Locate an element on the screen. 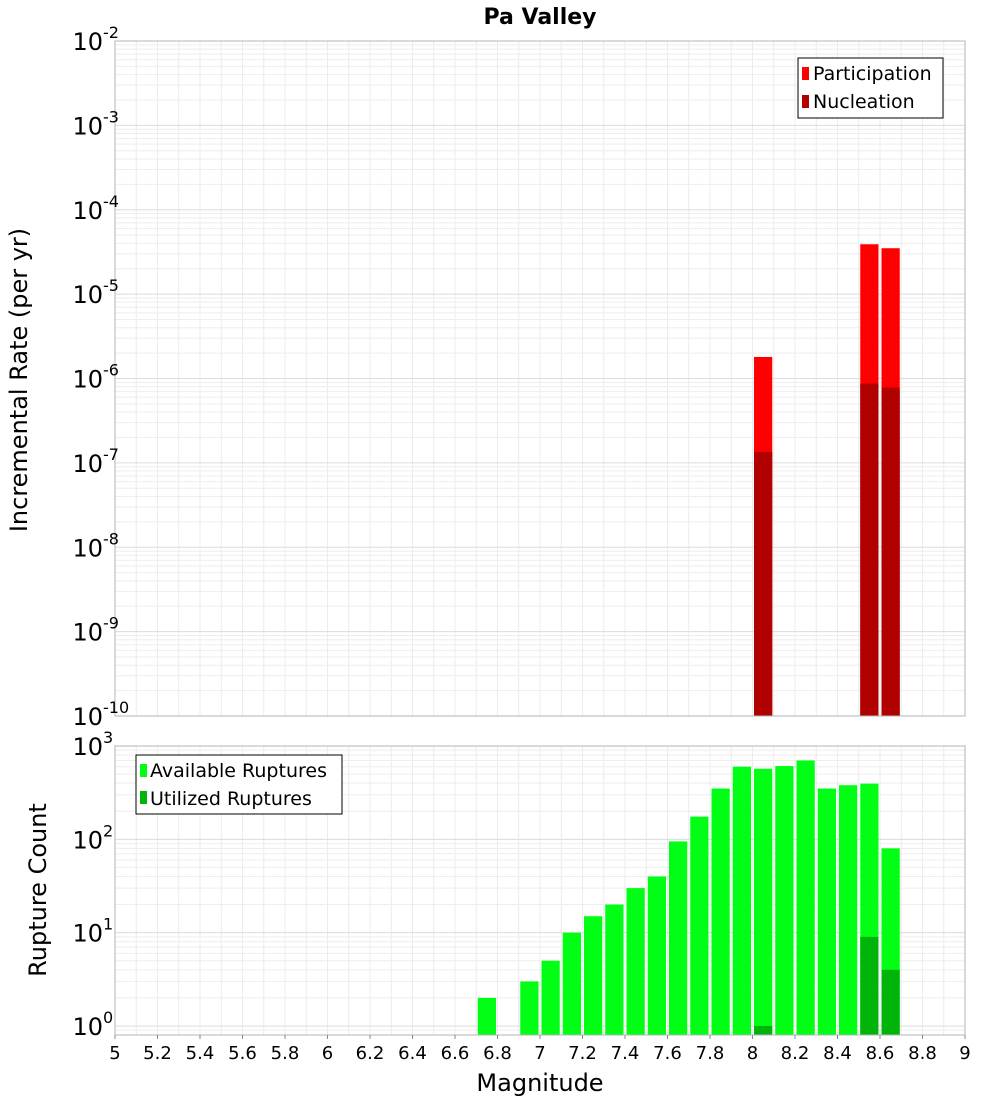  x-tick-label: 8 is located at coordinates (752, 1053).